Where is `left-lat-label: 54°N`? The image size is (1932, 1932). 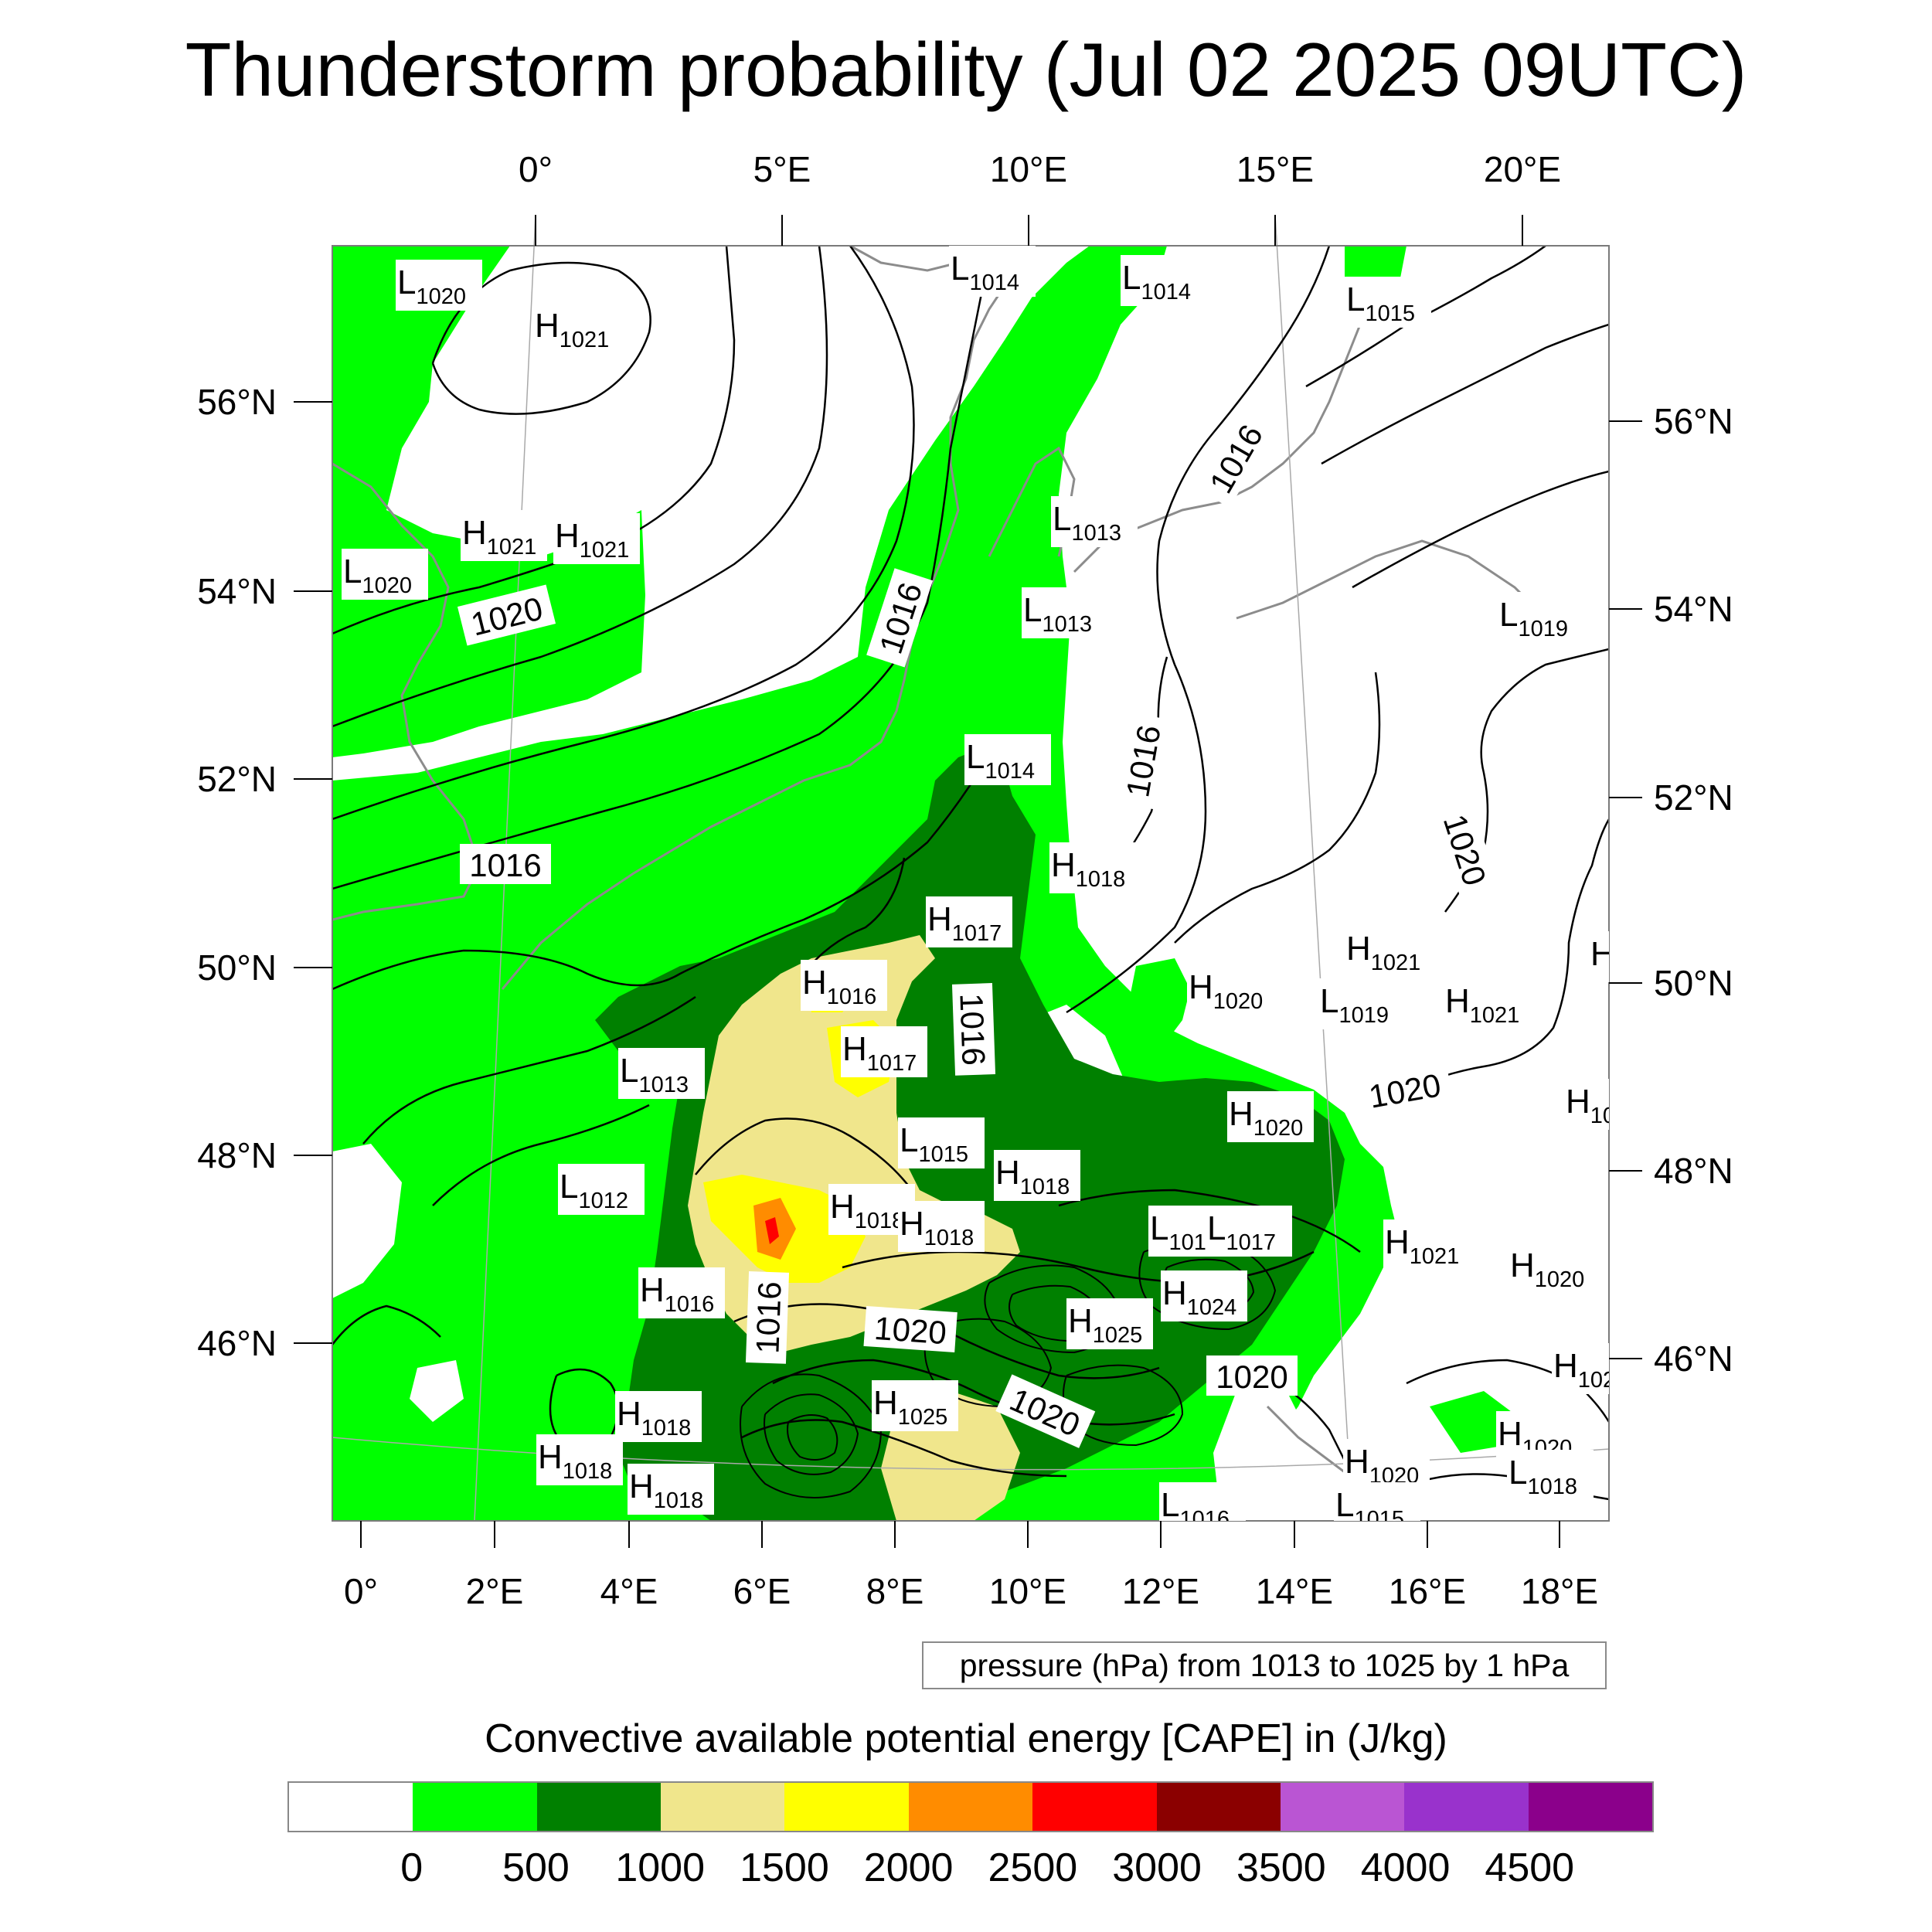 left-lat-label: 54°N is located at coordinates (237, 591).